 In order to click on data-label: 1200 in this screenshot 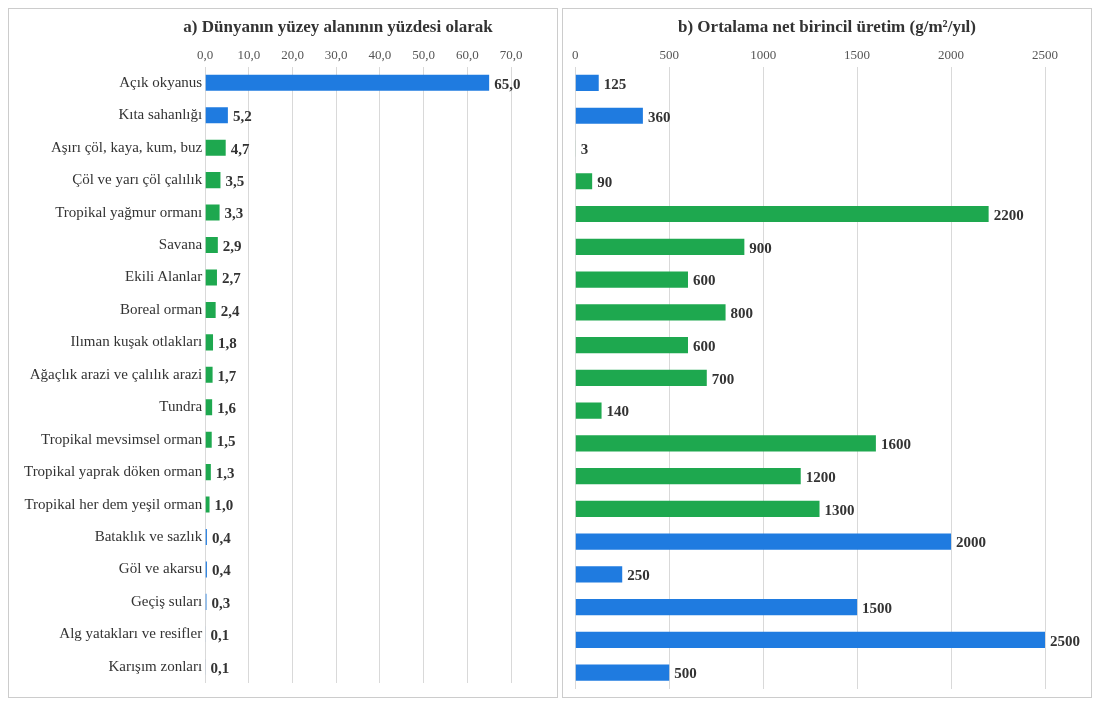, I will do `click(820, 476)`.